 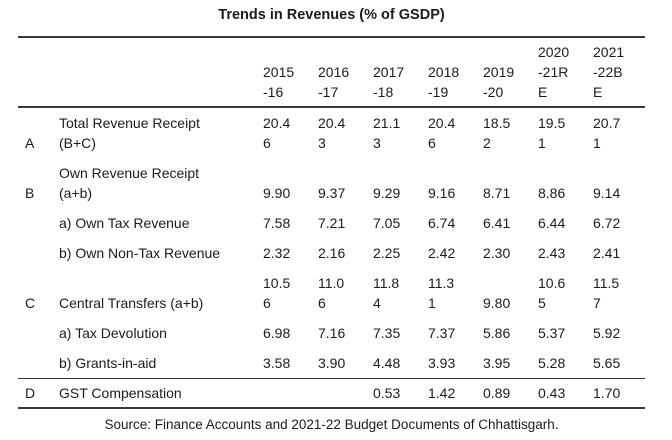 I want to click on col-header-2021-22be: 2021 -22B E, so click(x=609, y=72).